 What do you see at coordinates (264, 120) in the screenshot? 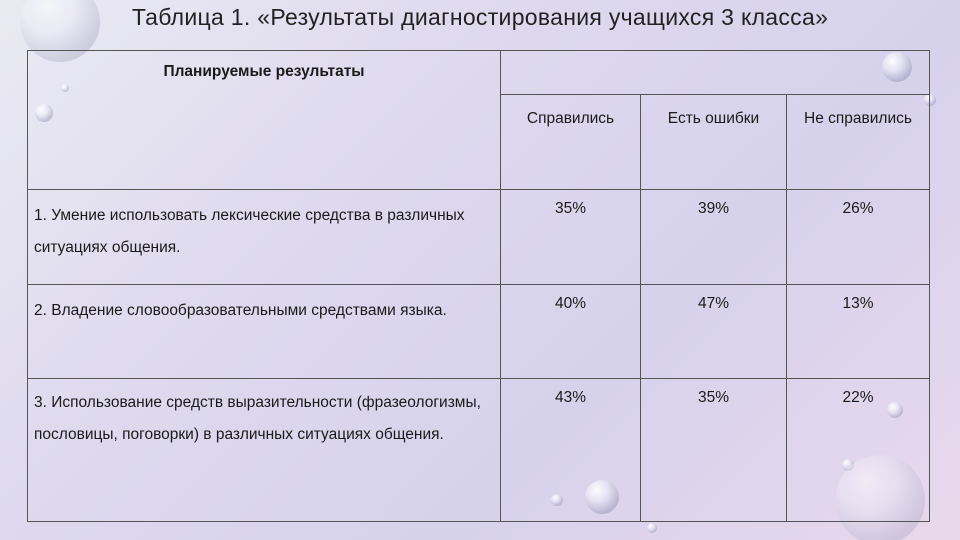
I see `header-planned-results: Планируемые результаты` at bounding box center [264, 120].